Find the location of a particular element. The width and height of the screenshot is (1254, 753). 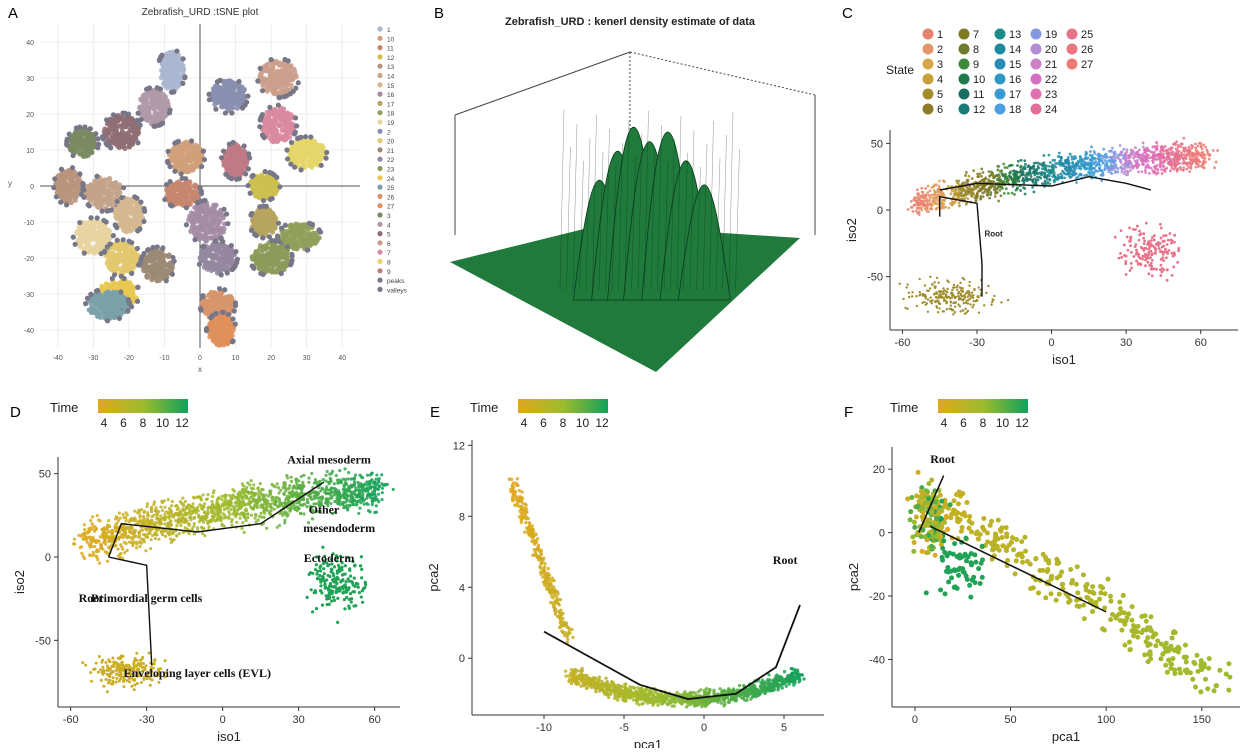

x-tick-label: 30 is located at coordinates (307, 358).